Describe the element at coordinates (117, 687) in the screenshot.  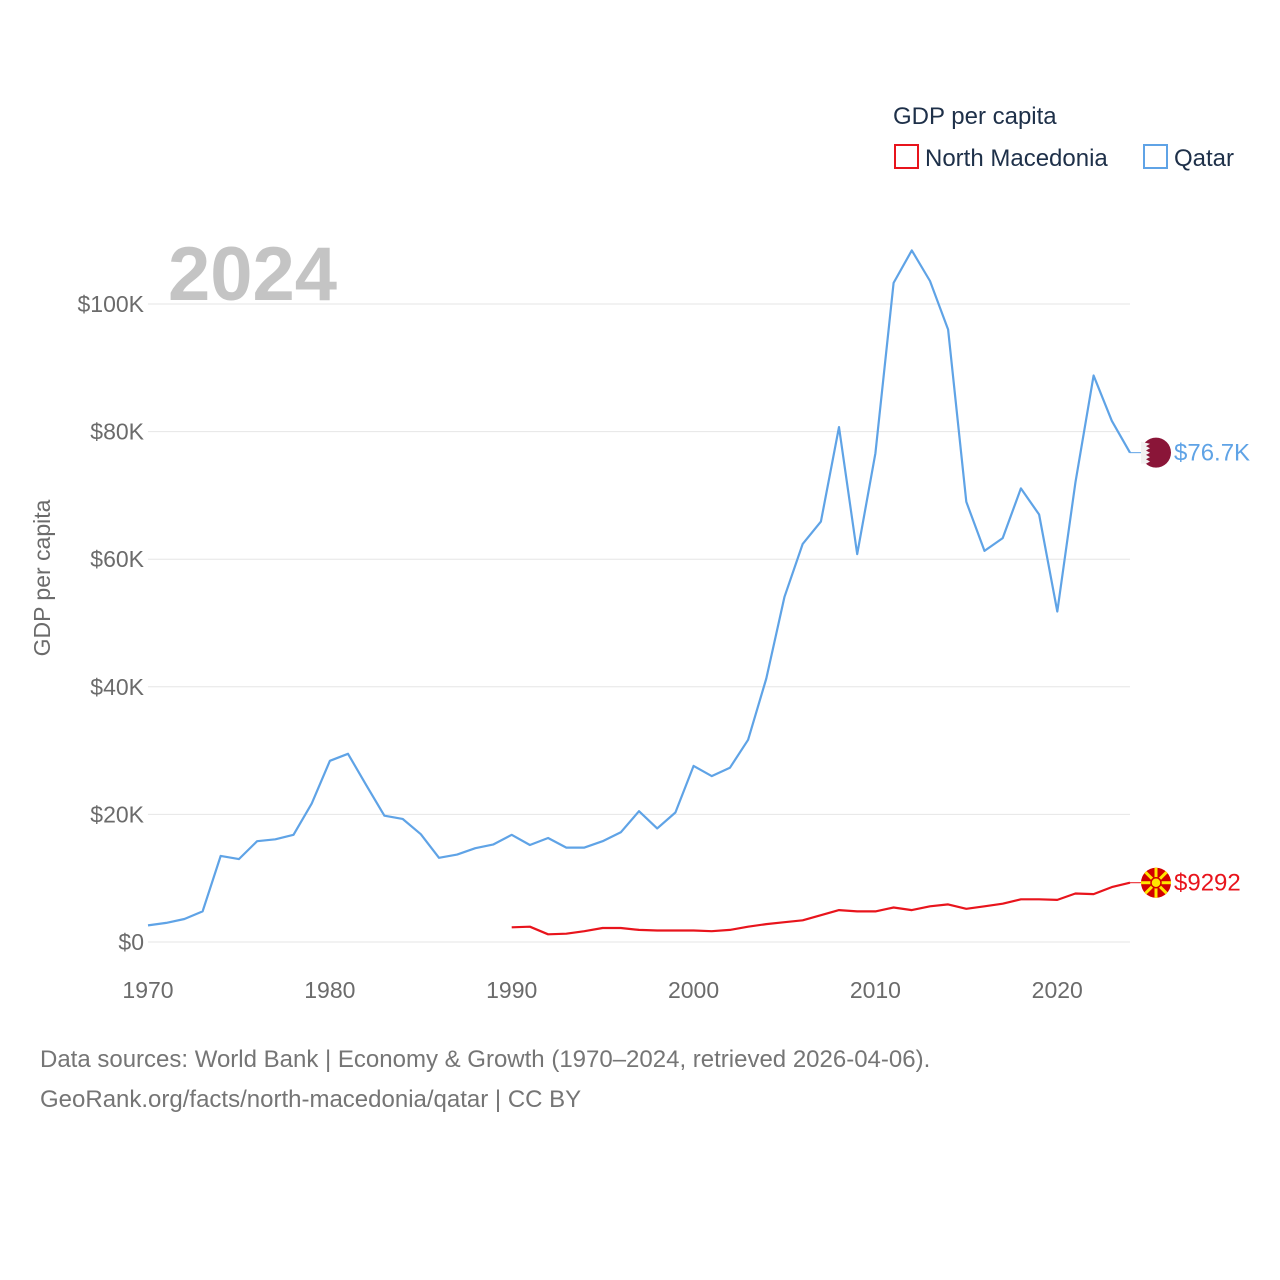
I see `y-tick-label: $40K` at that location.